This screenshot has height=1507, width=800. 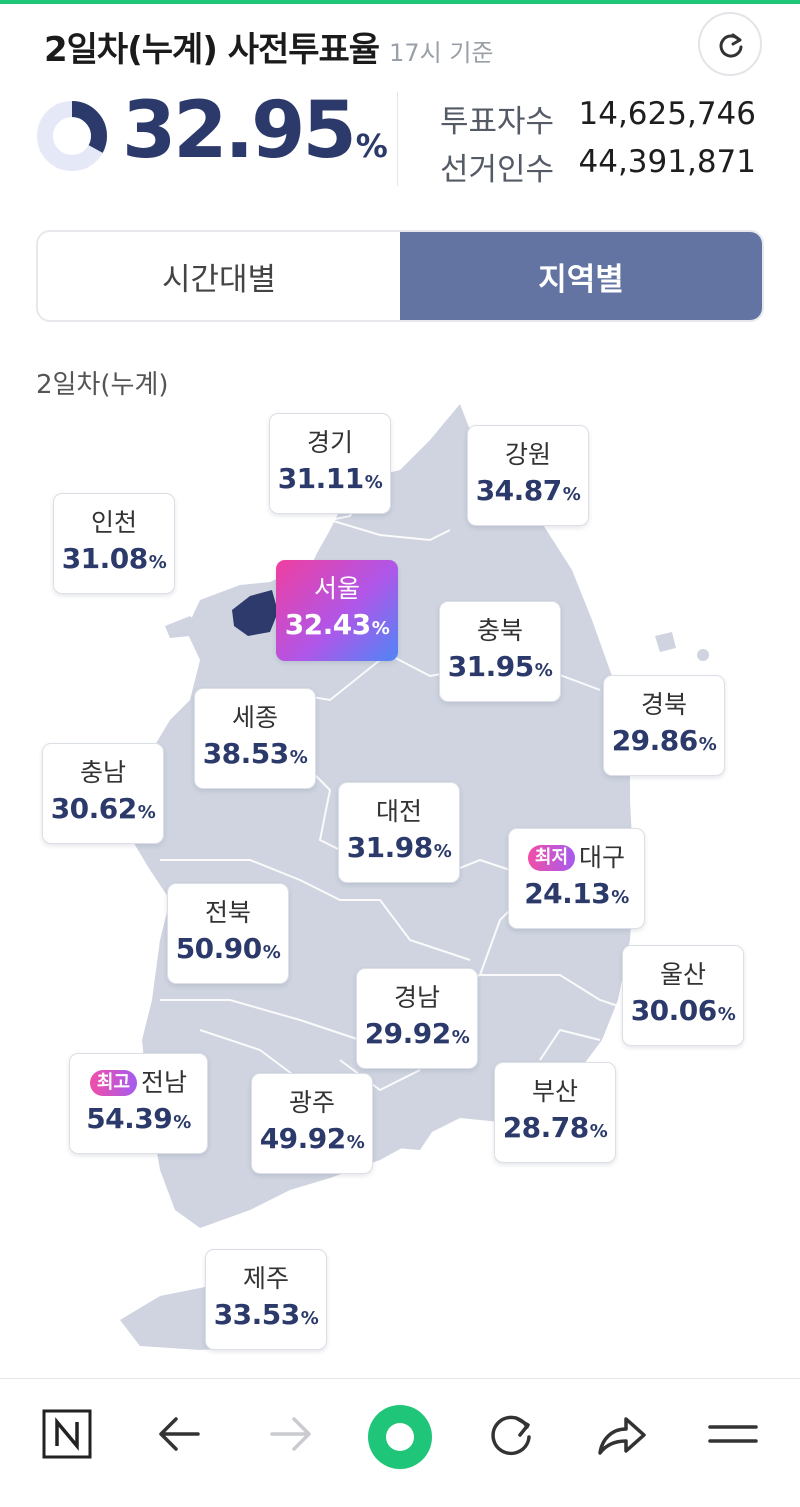 What do you see at coordinates (551, 858) in the screenshot?
I see `lowest-badge: 최저` at bounding box center [551, 858].